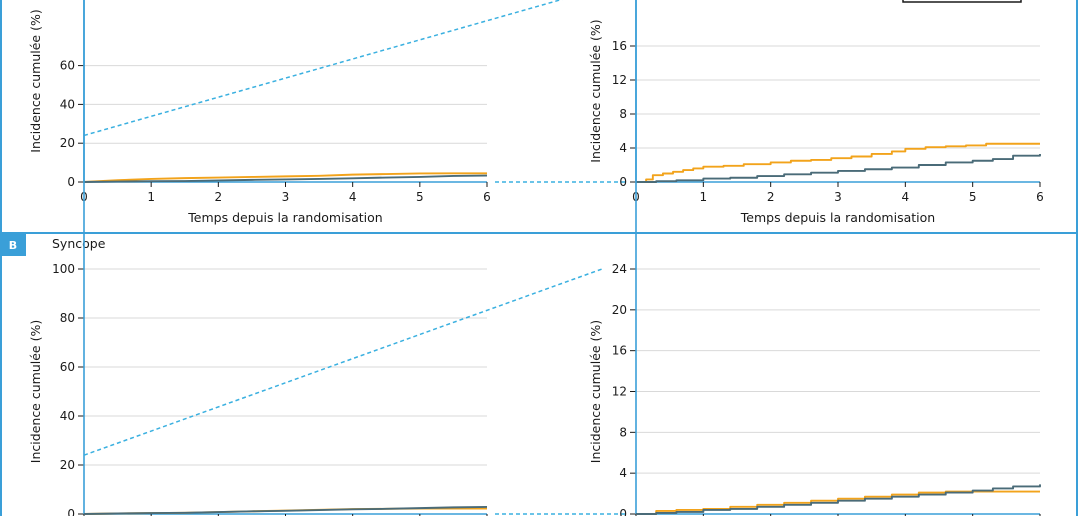 The image size is (1078, 516). Describe the element at coordinates (962, 1) in the screenshot. I see `legend-box` at that location.